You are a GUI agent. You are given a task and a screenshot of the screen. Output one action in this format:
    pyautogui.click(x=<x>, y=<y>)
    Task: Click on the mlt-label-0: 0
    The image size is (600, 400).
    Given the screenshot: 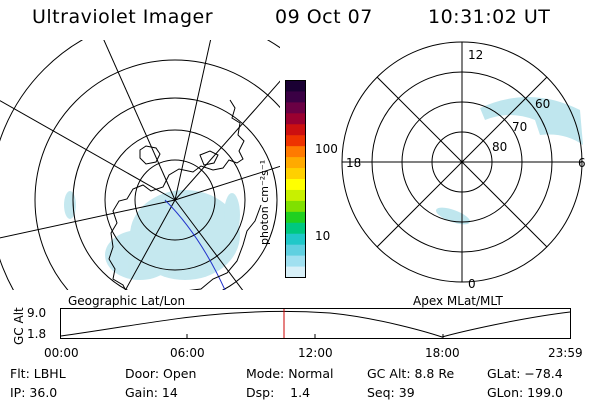 What is the action you would take?
    pyautogui.click(x=472, y=284)
    